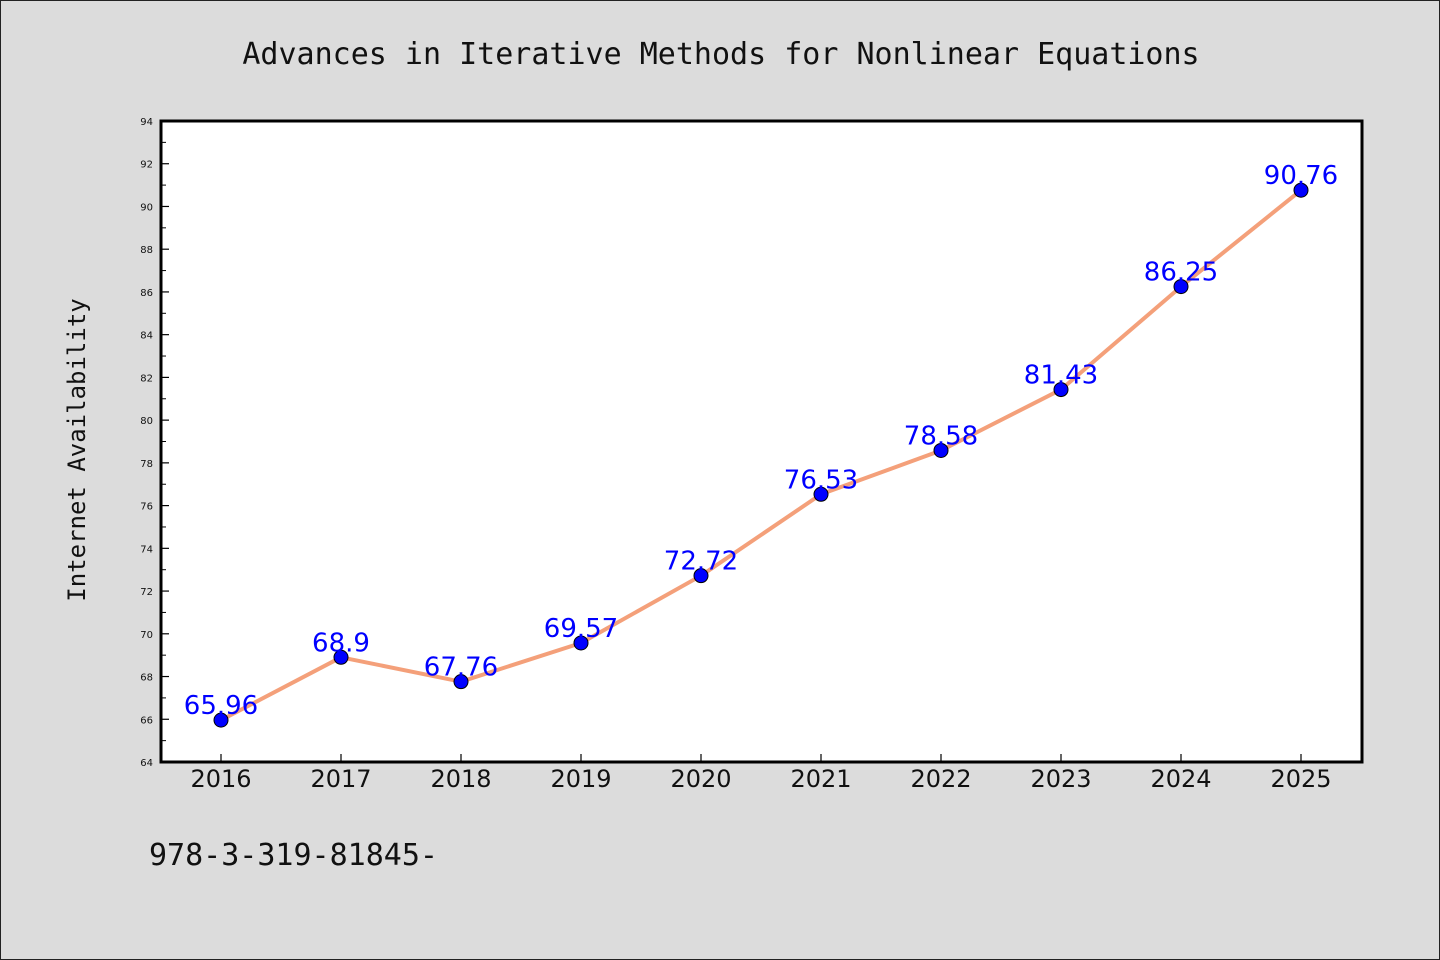  I want to click on x-tick-label: 2016, so click(220, 779).